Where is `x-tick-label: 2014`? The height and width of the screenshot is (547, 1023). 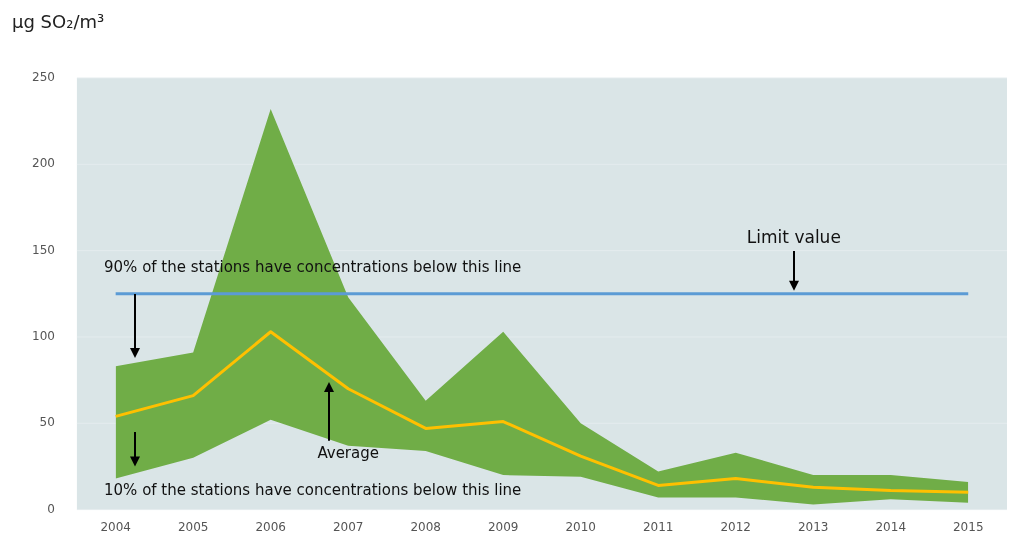
x-tick-label: 2014 is located at coordinates (891, 526).